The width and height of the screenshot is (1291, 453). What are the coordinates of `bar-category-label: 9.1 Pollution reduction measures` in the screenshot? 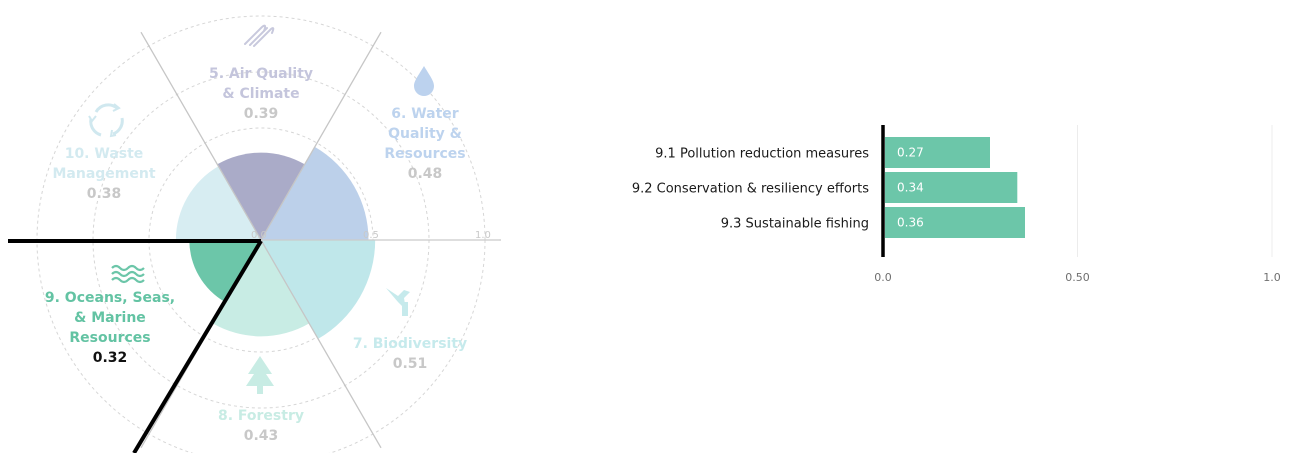 It's located at (762, 154).